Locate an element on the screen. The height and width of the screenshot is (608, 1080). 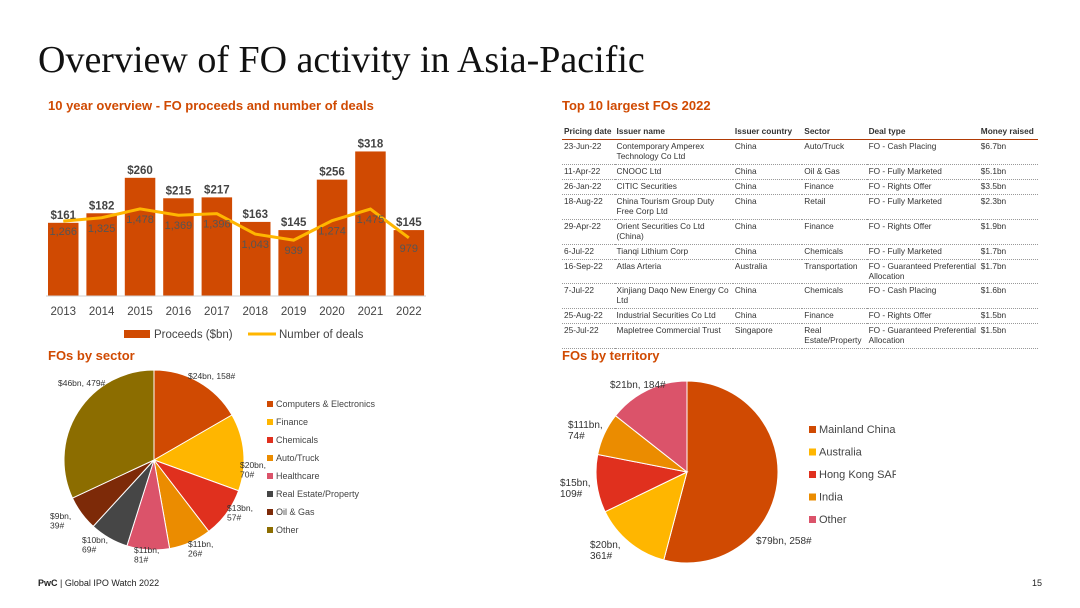
table-cell: FO - Rights Offer is located at coordinates (922, 187).